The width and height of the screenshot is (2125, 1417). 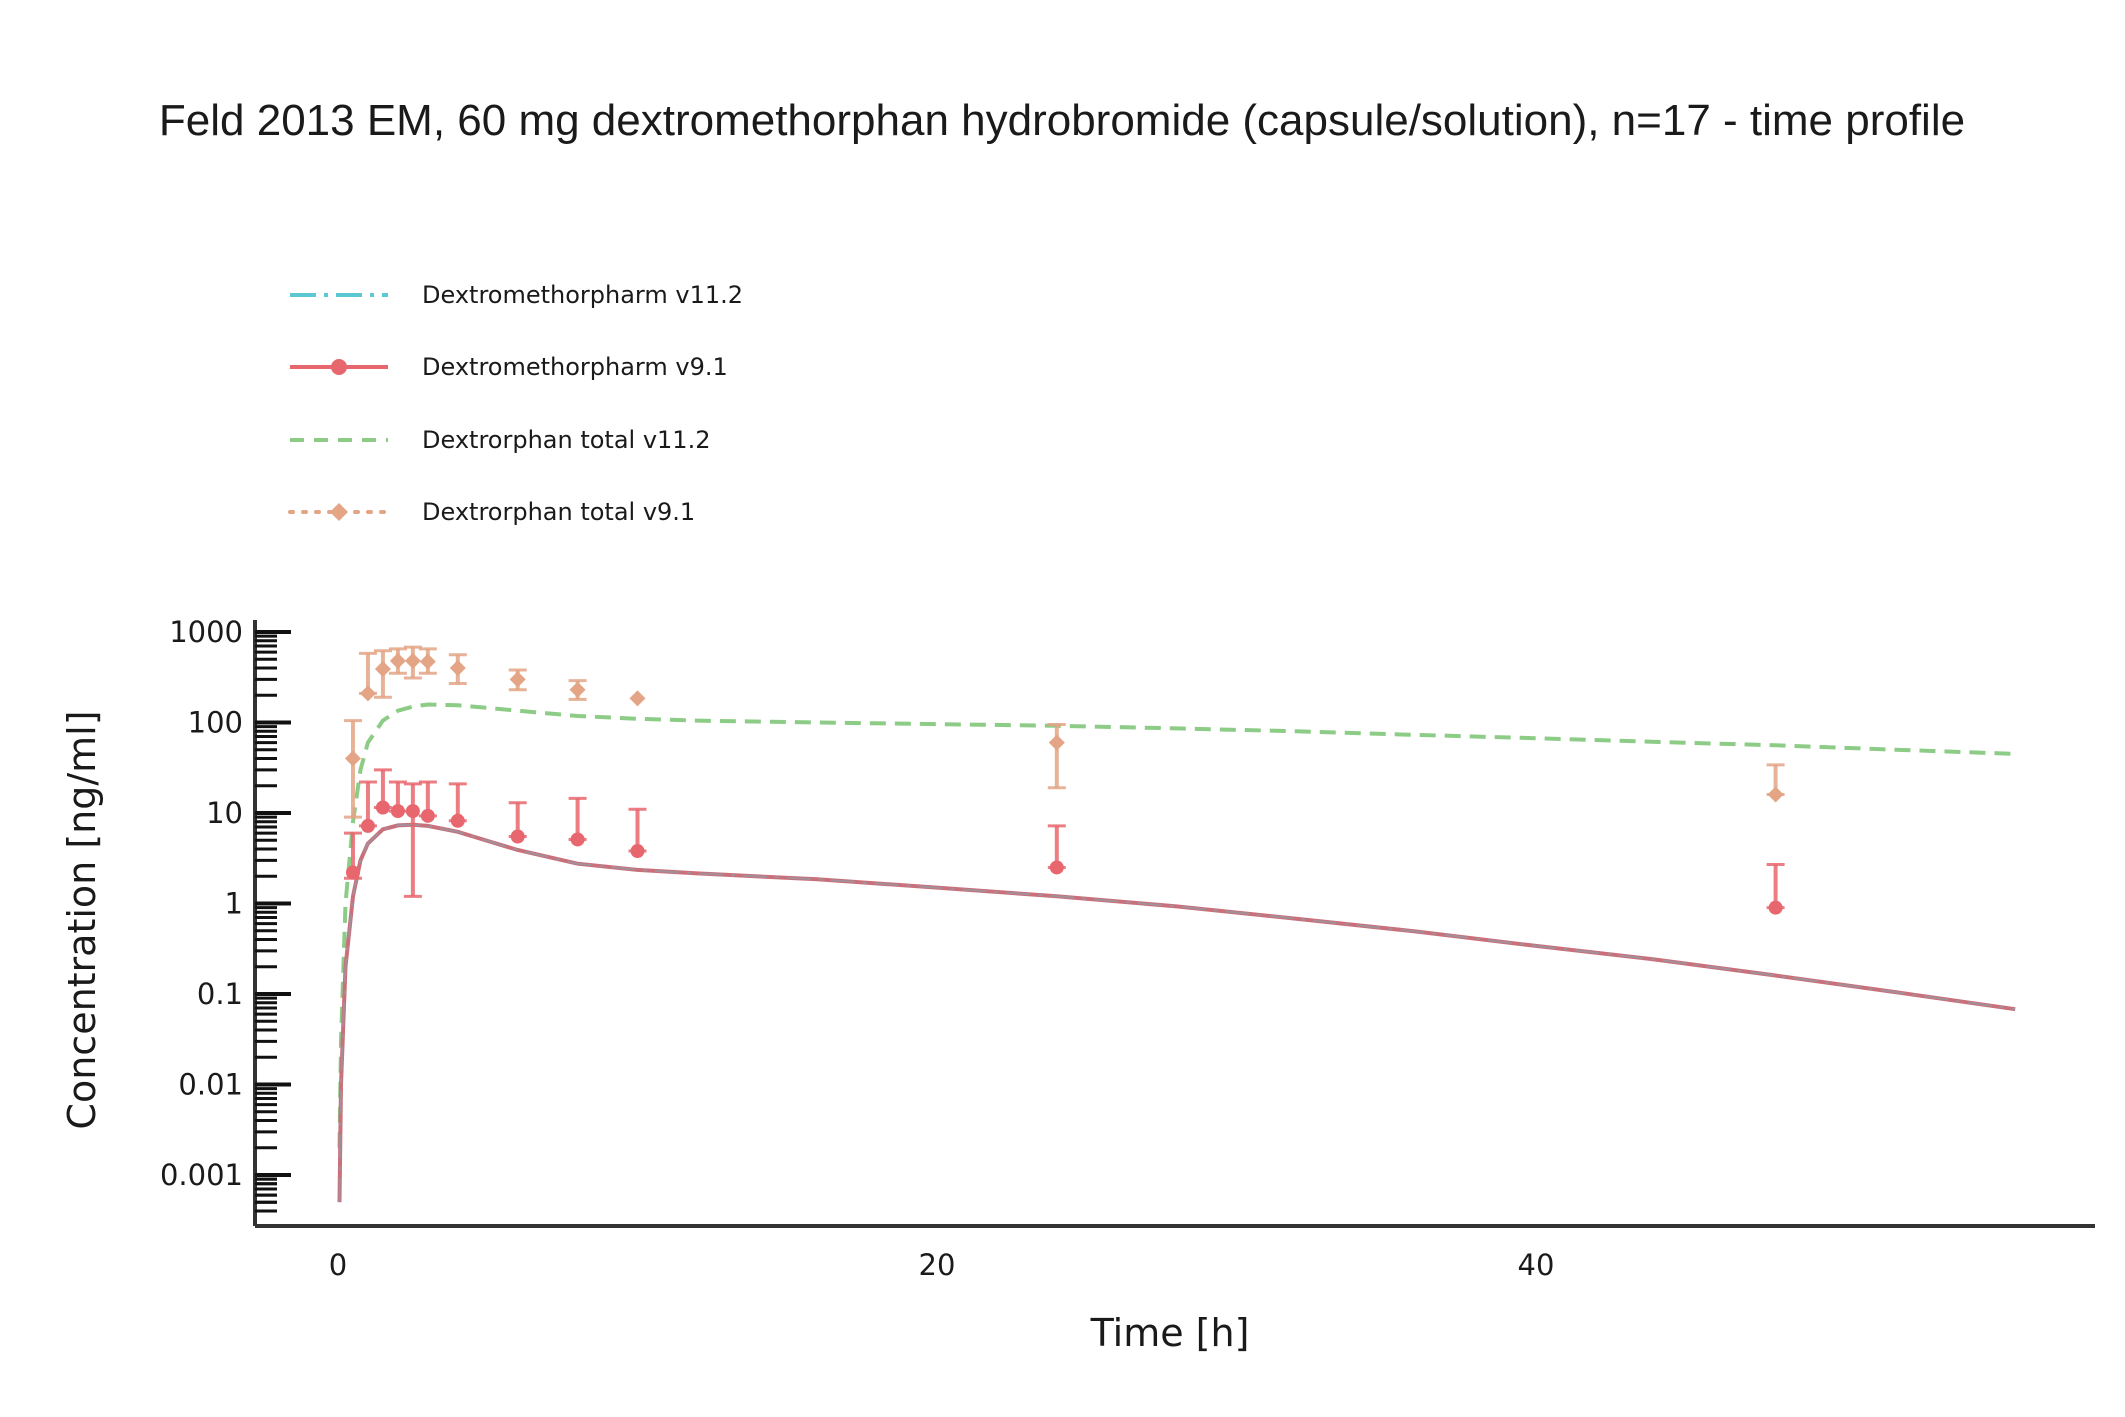 I want to click on legend-label: Dextrorphan total v11.2, so click(x=566, y=440).